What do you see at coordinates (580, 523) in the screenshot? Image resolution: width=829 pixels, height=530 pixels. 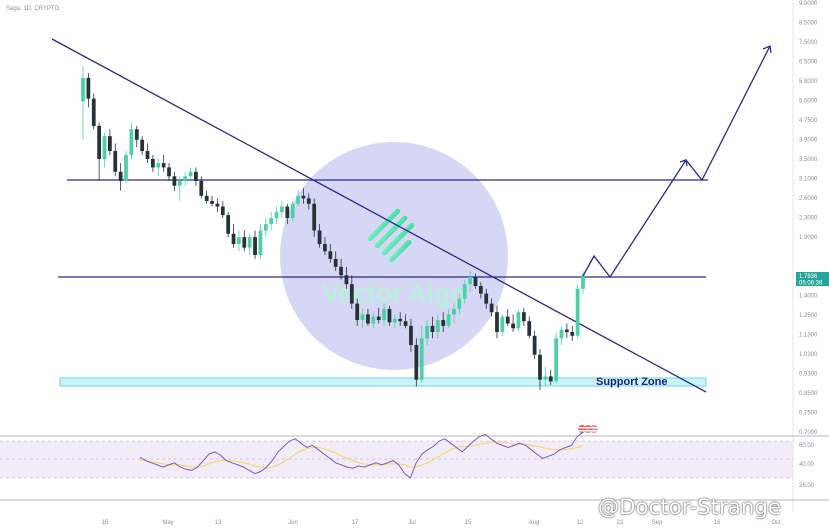 I see `time-tick-label: 12` at bounding box center [580, 523].